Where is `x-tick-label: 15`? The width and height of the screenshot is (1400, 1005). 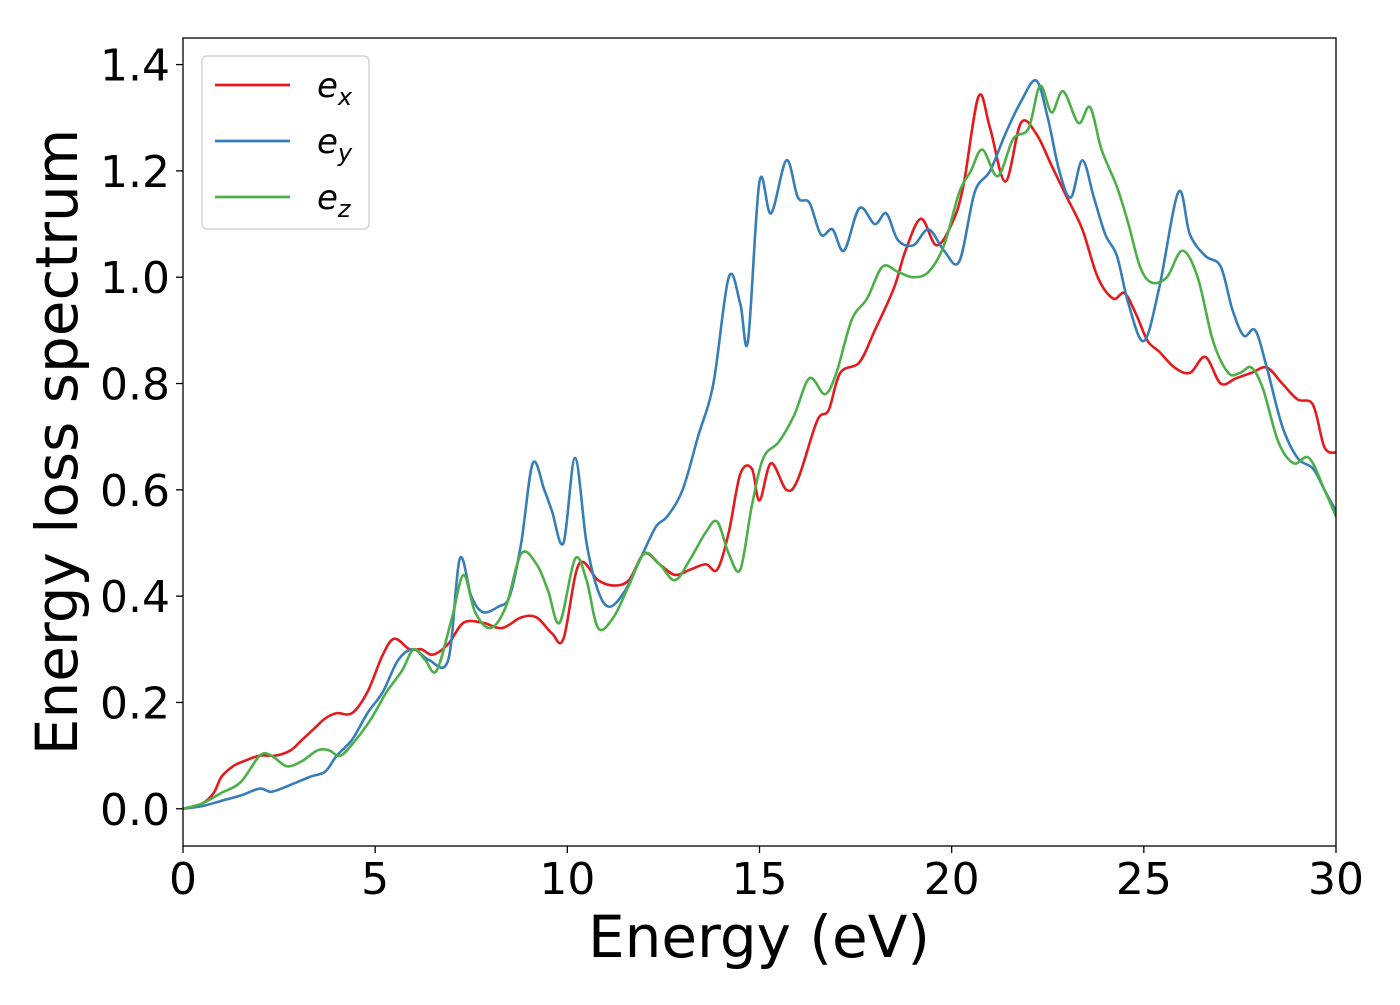
x-tick-label: 15 is located at coordinates (760, 879).